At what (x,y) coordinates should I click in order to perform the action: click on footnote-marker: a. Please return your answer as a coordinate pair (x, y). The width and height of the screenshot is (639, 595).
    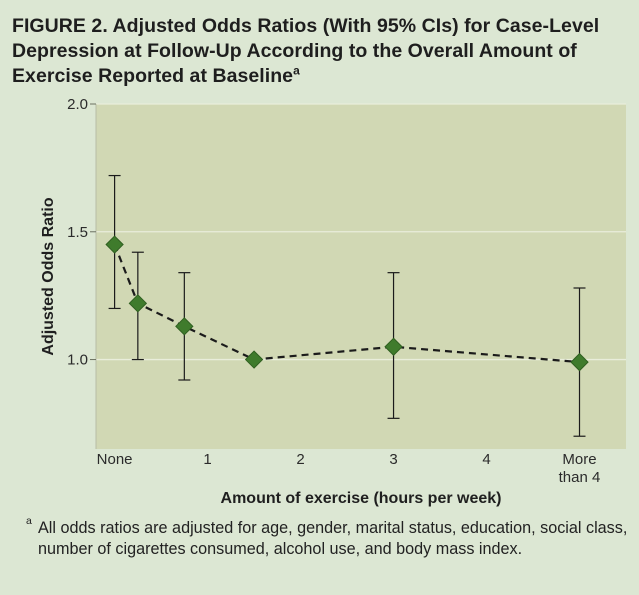
    Looking at the image, I should click on (296, 70).